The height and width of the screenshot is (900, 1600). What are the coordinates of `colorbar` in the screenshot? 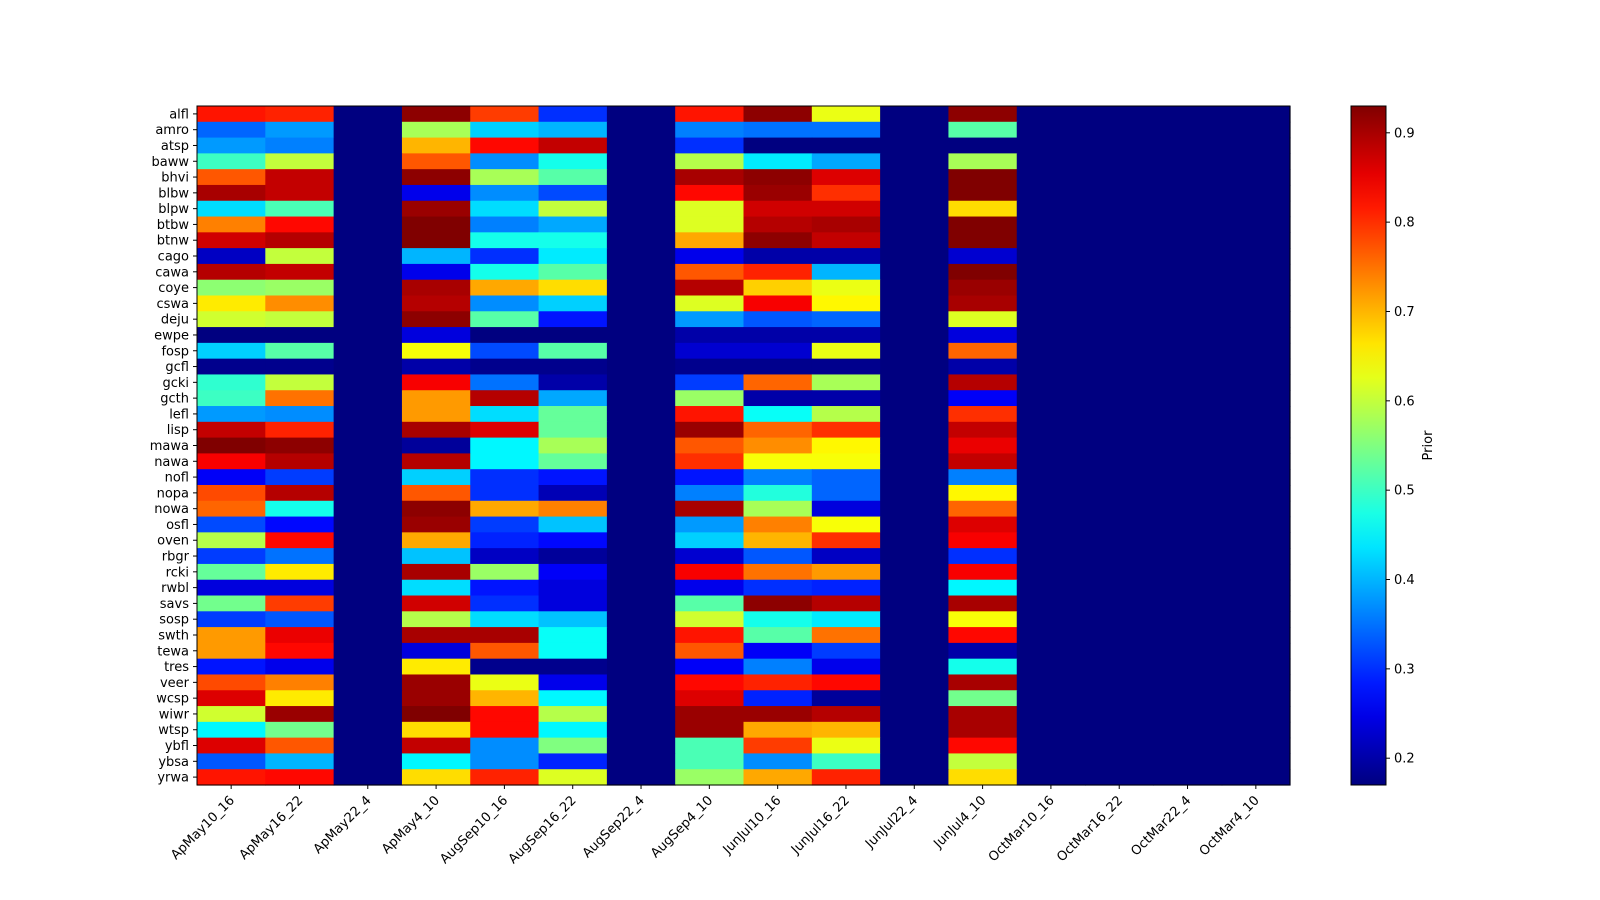 It's located at (1368, 445).